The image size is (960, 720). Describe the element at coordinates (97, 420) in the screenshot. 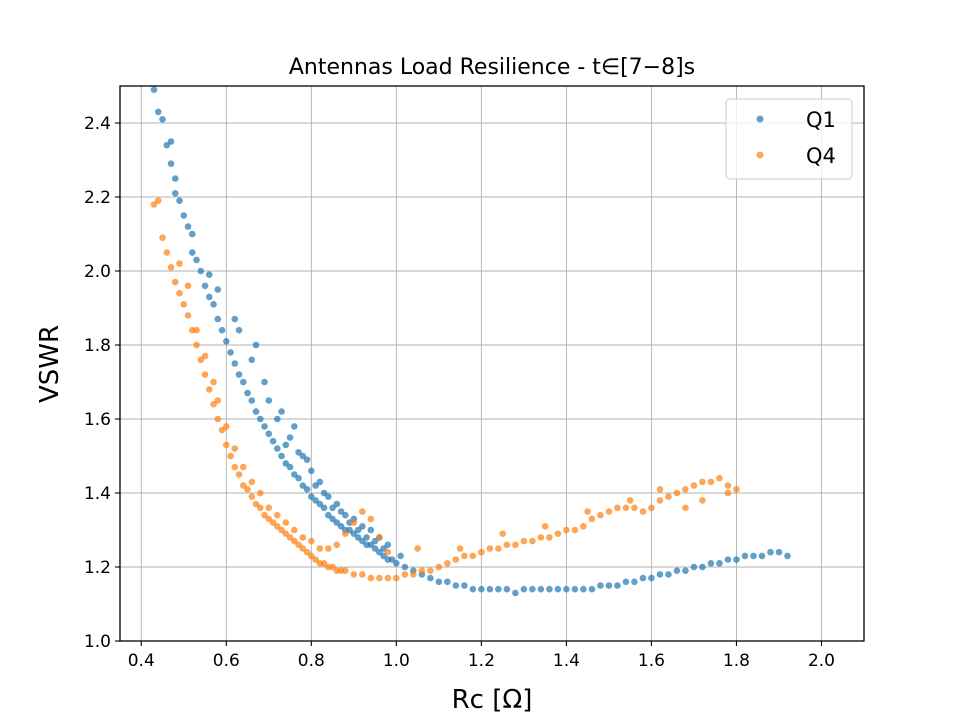

I see `y-tick-label: 1.6` at that location.